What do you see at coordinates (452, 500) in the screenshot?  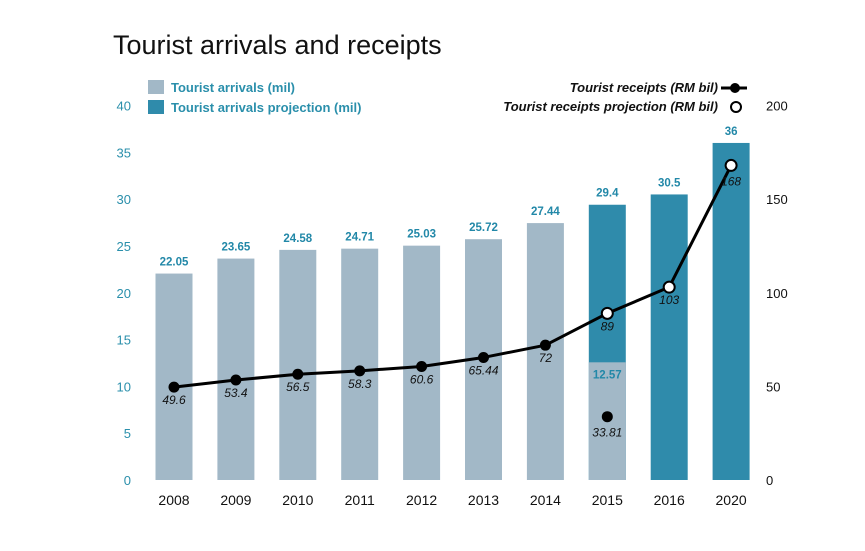 I see `x-axis: 2008 2009 2010 2011 2012 2013 2014 2015 2016 2020` at bounding box center [452, 500].